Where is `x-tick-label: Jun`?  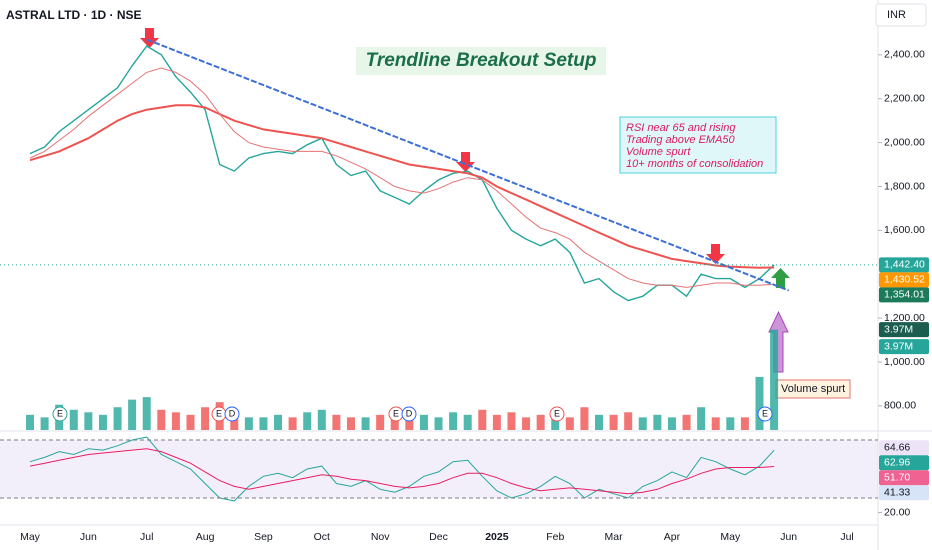 x-tick-label: Jun is located at coordinates (88, 537).